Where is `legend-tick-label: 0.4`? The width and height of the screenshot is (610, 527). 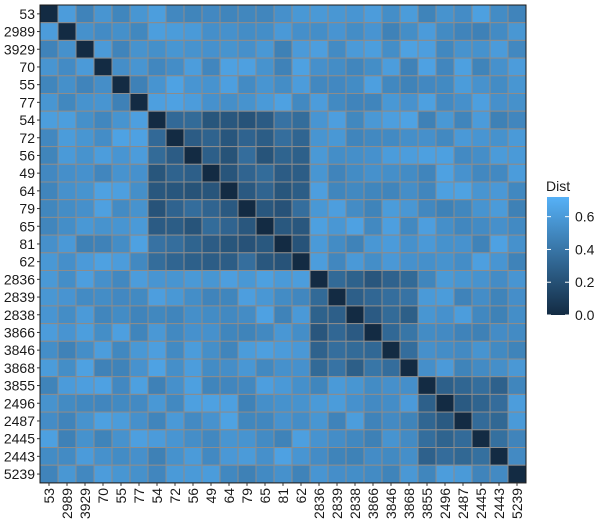
legend-tick-label: 0.4 is located at coordinates (585, 249).